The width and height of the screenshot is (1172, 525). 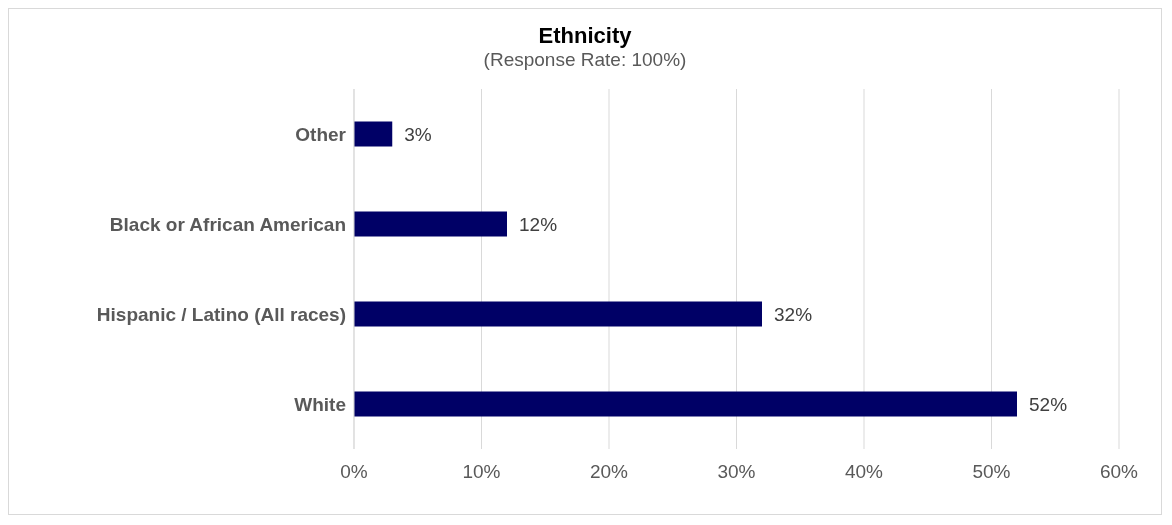 What do you see at coordinates (864, 472) in the screenshot?
I see `x-tick-label: 40%` at bounding box center [864, 472].